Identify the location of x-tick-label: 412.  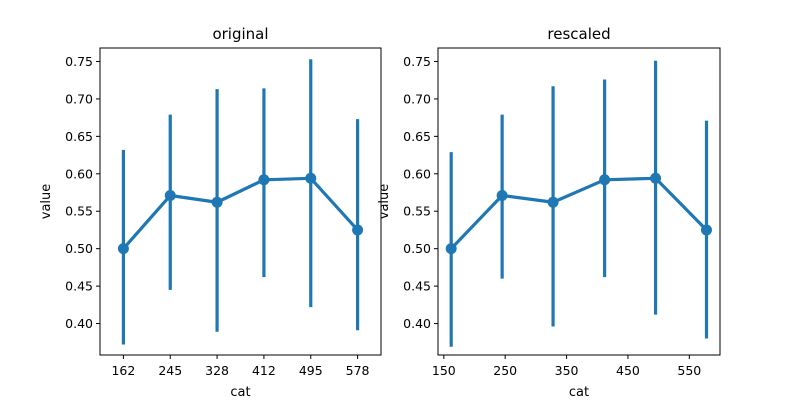
(264, 370).